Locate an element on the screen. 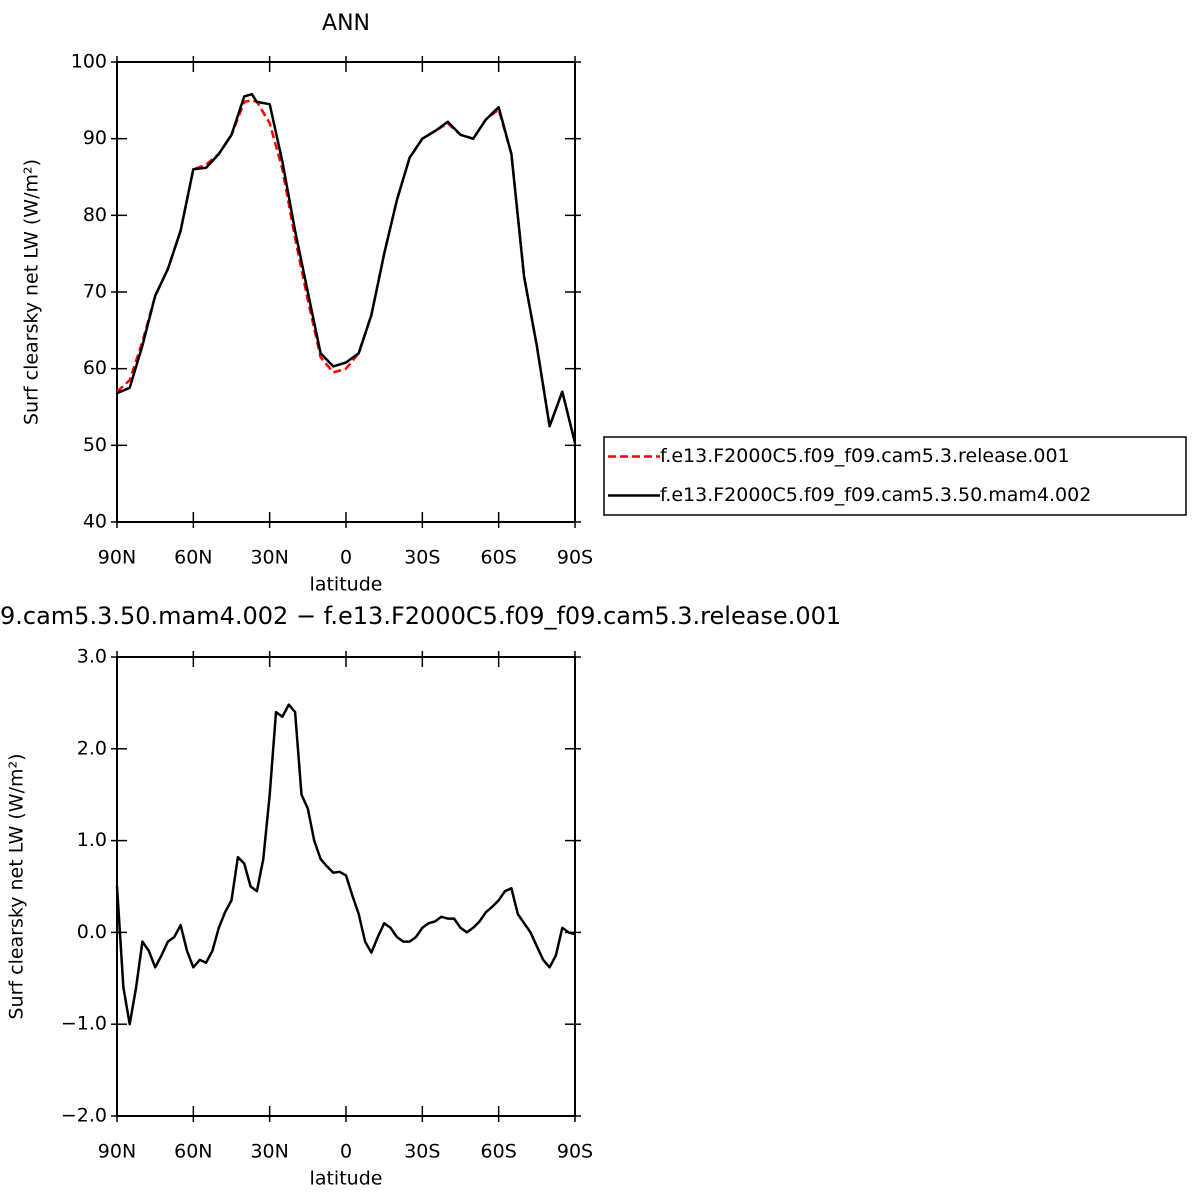 The image size is (1202, 1202). y-tick-label: −1.0 is located at coordinates (84, 1024).